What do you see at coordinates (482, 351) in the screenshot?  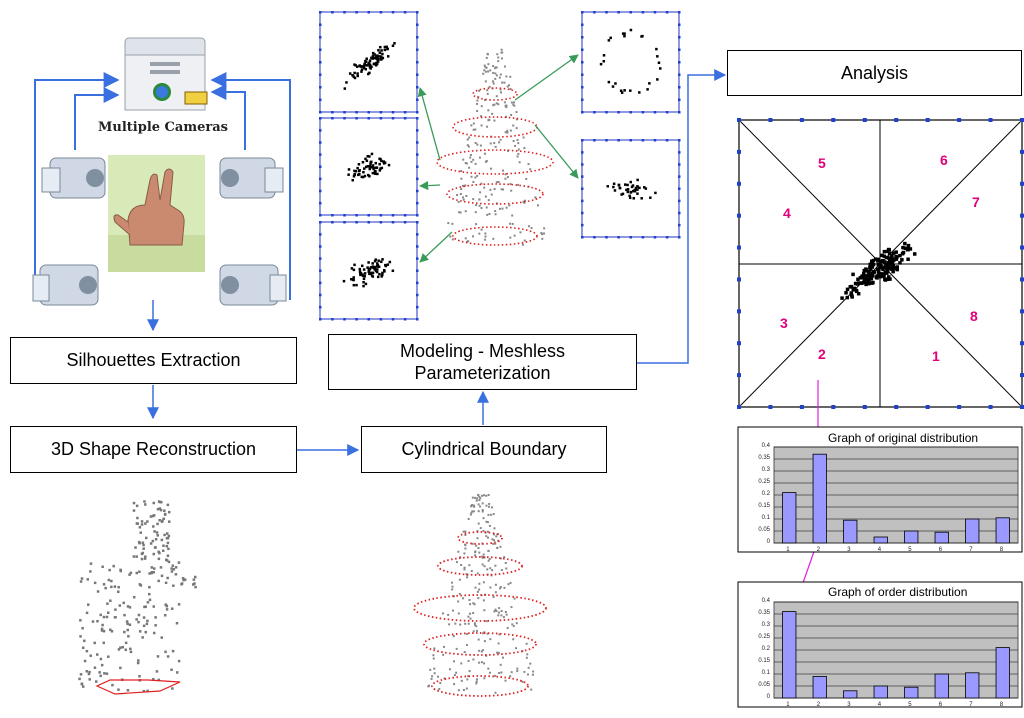 I see `modeling-line-1: Modeling - Meshless` at bounding box center [482, 351].